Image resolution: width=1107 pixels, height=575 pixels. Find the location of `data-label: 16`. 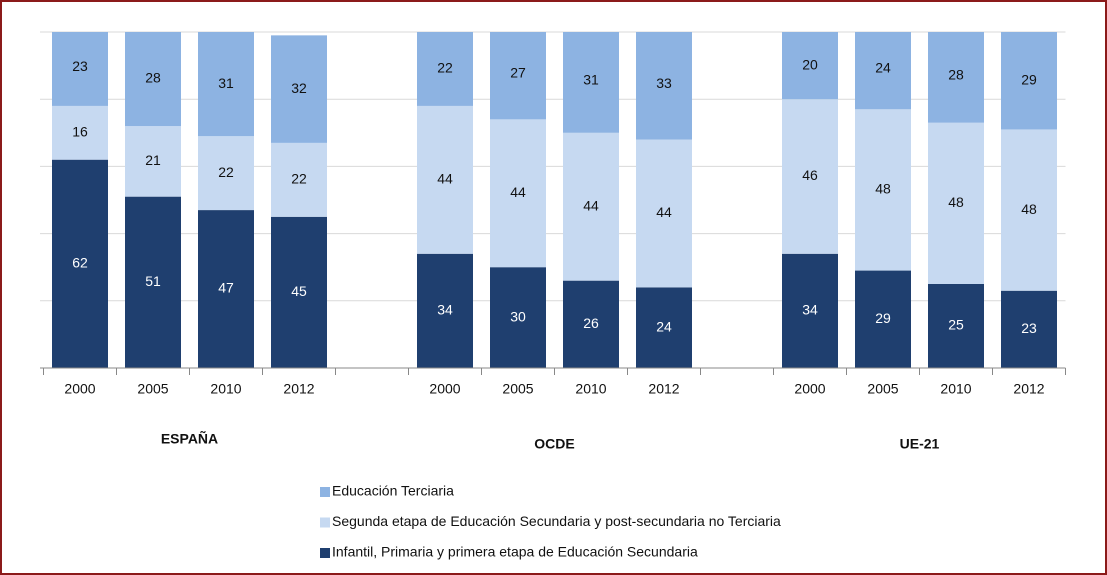

data-label: 16 is located at coordinates (80, 132).